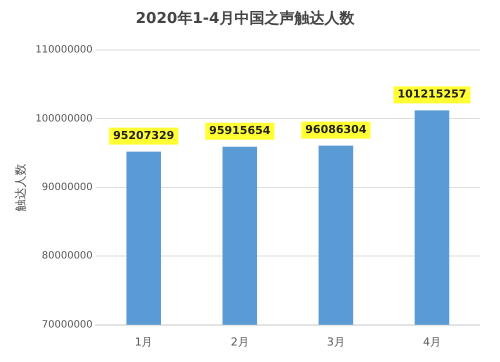 The width and height of the screenshot is (500, 362). What do you see at coordinates (20, 187) in the screenshot?
I see `y-axis-title: 触达人数` at bounding box center [20, 187].